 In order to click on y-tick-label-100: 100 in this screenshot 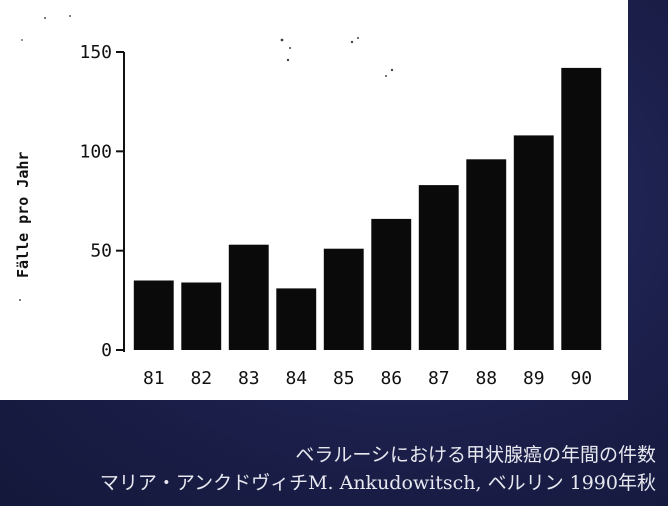, I will do `click(95, 151)`.